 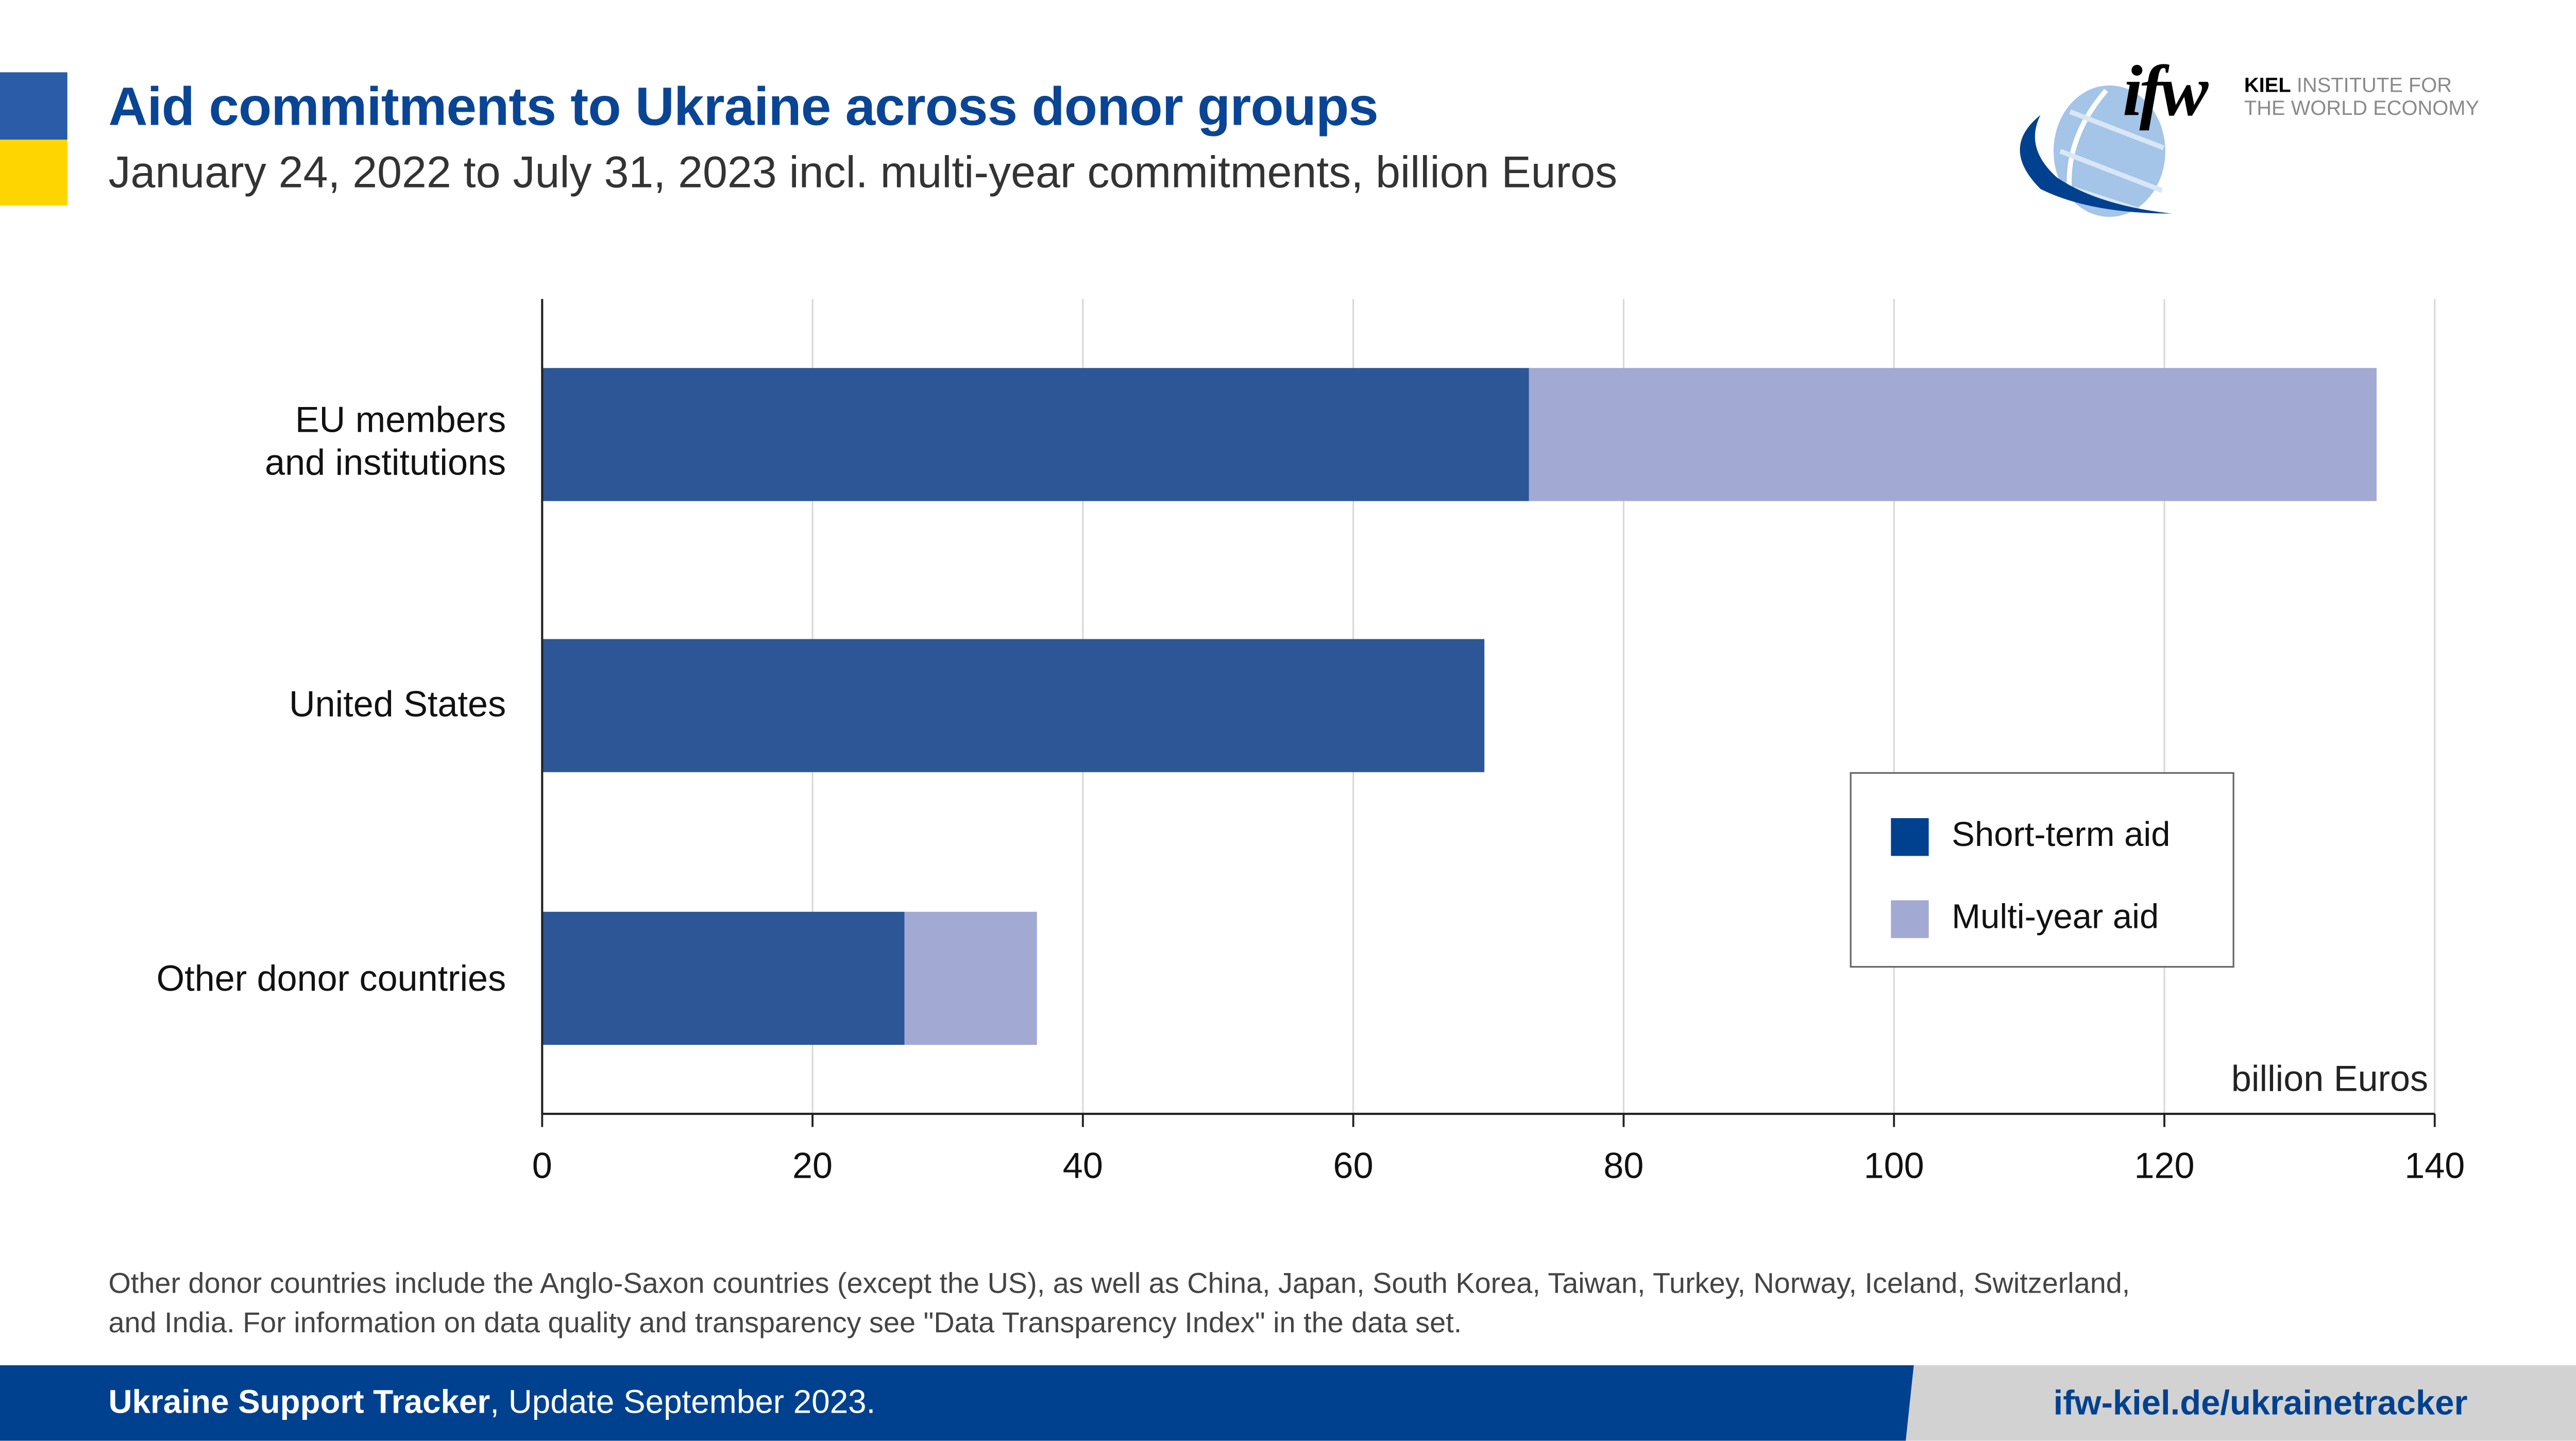 I want to click on category-label-other: Other donor countries, so click(x=331, y=978).